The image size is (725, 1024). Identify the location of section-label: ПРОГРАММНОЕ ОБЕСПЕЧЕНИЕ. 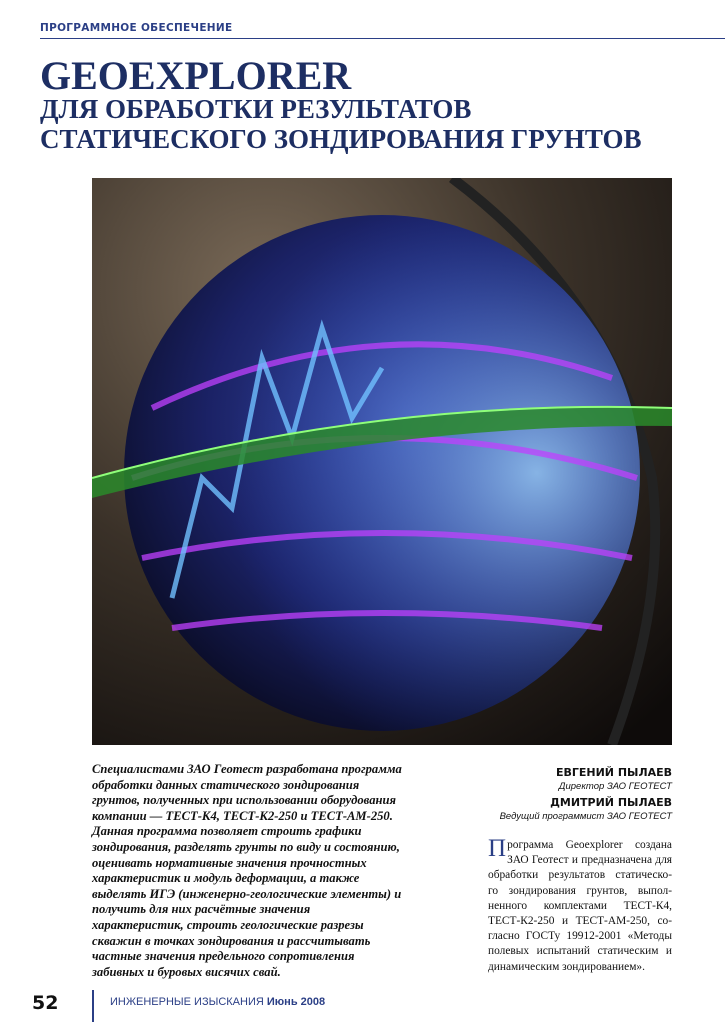
(136, 28).